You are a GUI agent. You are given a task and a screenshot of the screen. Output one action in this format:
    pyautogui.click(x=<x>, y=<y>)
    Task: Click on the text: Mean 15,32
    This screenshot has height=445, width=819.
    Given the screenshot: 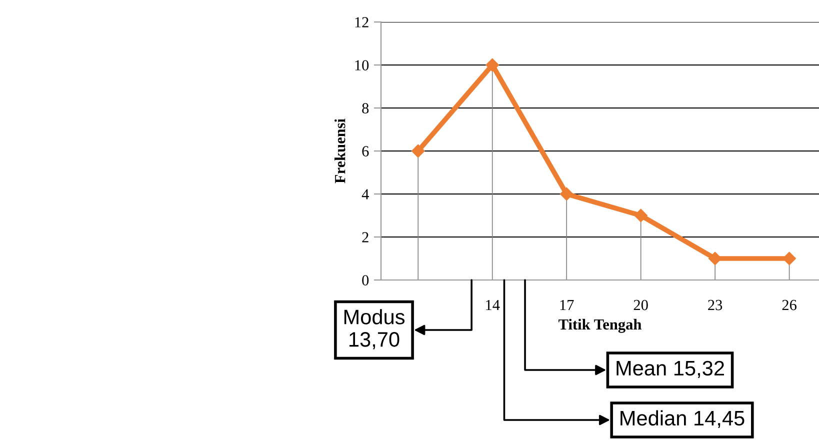 What is the action you would take?
    pyautogui.click(x=670, y=369)
    